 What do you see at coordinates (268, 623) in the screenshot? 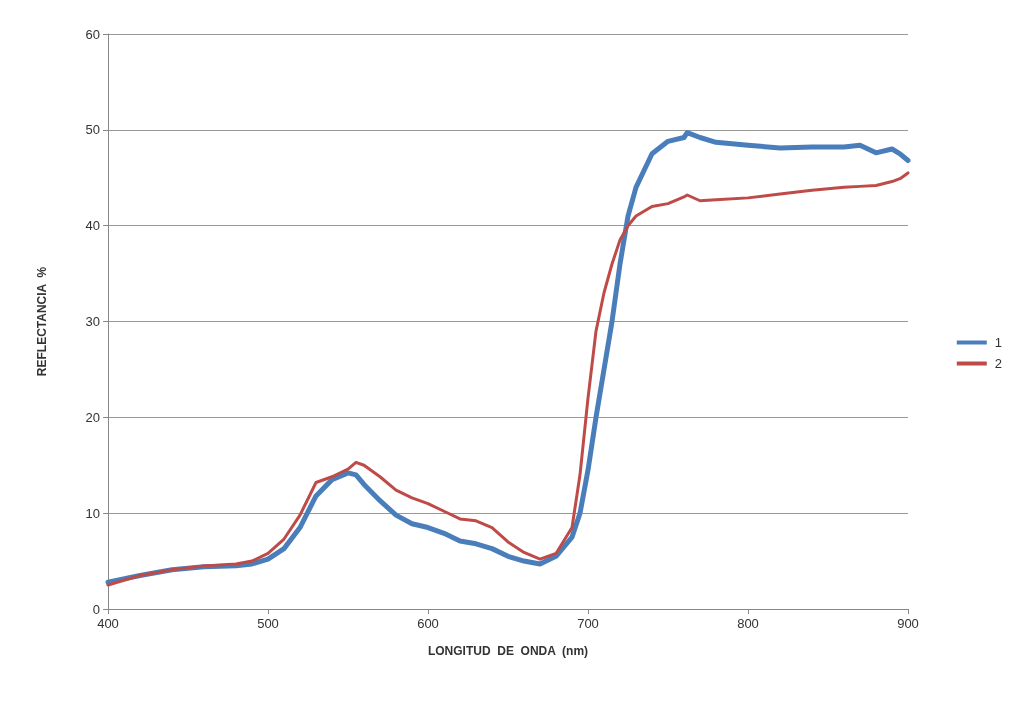
I see `x-tick-label: 500` at bounding box center [268, 623].